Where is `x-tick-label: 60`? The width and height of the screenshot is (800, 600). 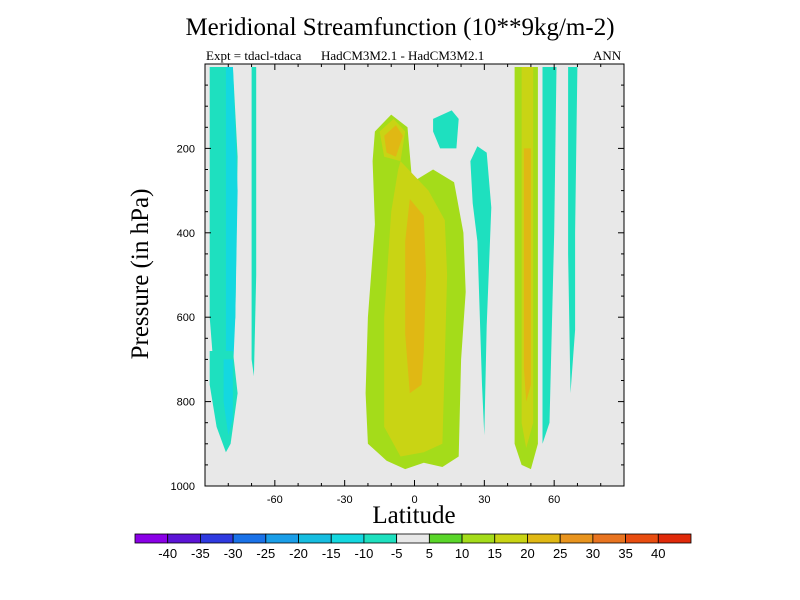 x-tick-label: 60 is located at coordinates (554, 500).